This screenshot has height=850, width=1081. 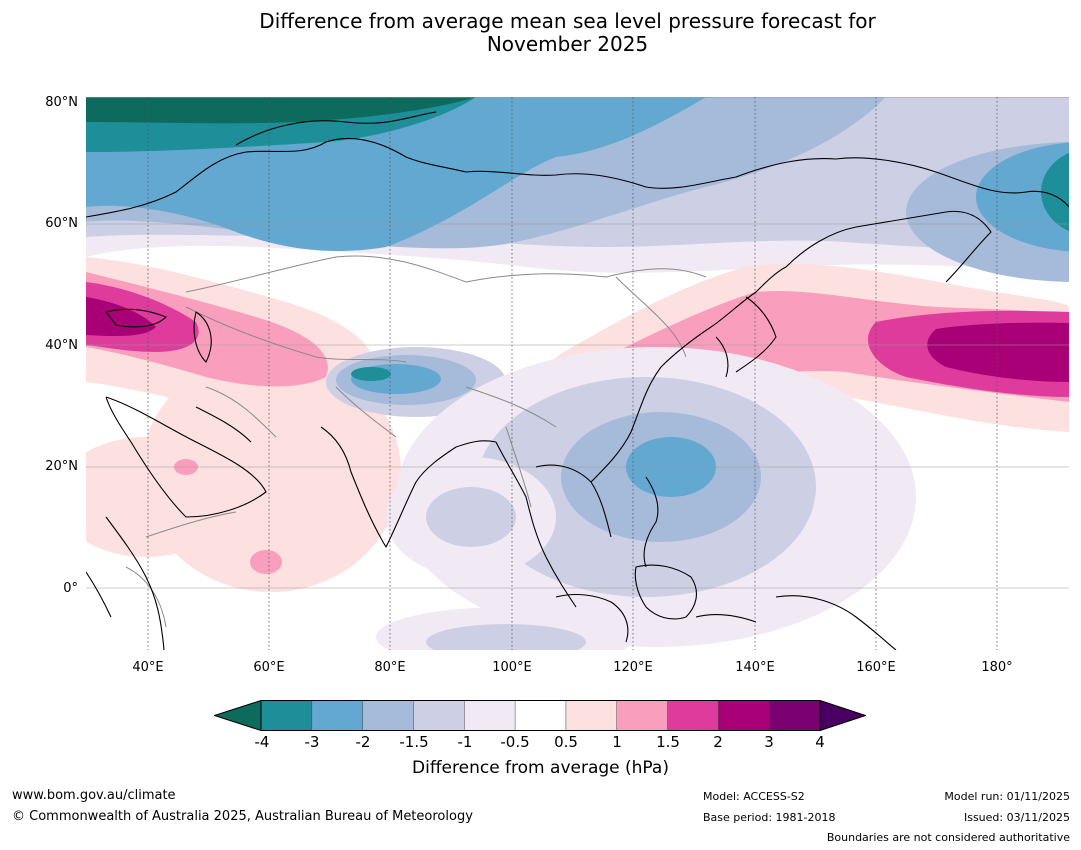 I want to click on lat-label-equator: 0°, so click(x=70, y=588).